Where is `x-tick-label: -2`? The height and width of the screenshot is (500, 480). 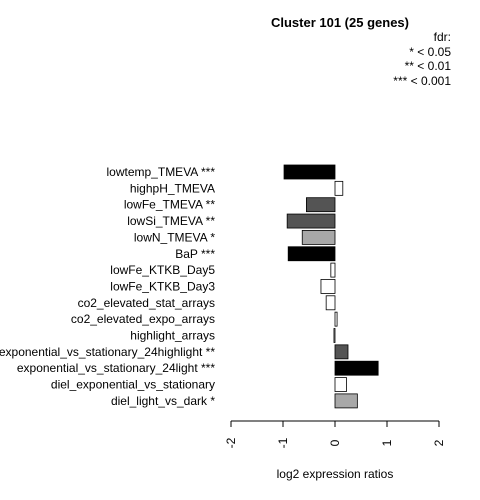 x-tick-label: -2 is located at coordinates (231, 442).